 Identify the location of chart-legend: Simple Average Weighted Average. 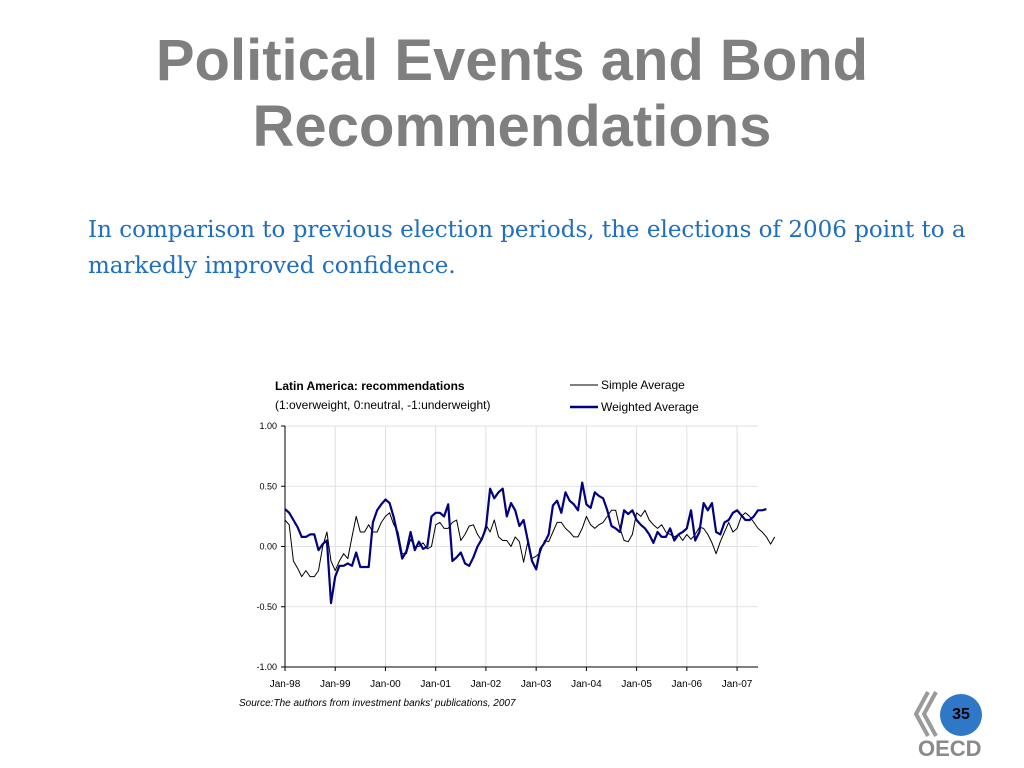
(634, 396).